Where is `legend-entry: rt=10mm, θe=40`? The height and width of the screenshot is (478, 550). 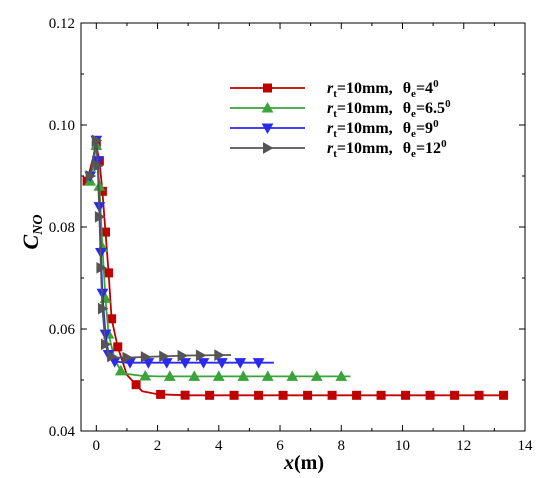
legend-entry: rt=10mm, θe=40 is located at coordinates (334, 89).